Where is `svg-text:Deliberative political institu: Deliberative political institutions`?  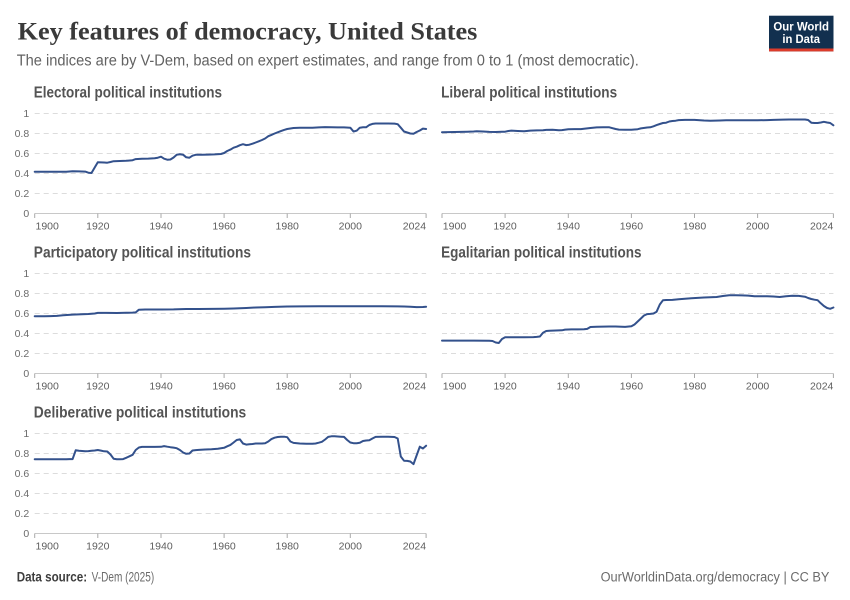 svg-text:Deliberative political institu: Deliberative political institutions is located at coordinates (140, 412).